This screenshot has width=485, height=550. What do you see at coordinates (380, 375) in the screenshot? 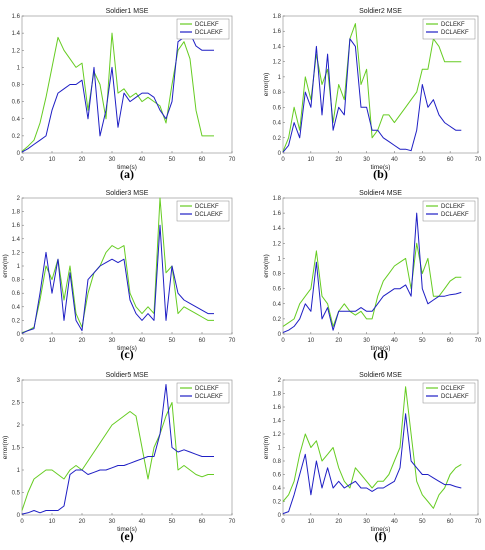
I see `chart-title: Soldier6 MSE` at bounding box center [380, 375].